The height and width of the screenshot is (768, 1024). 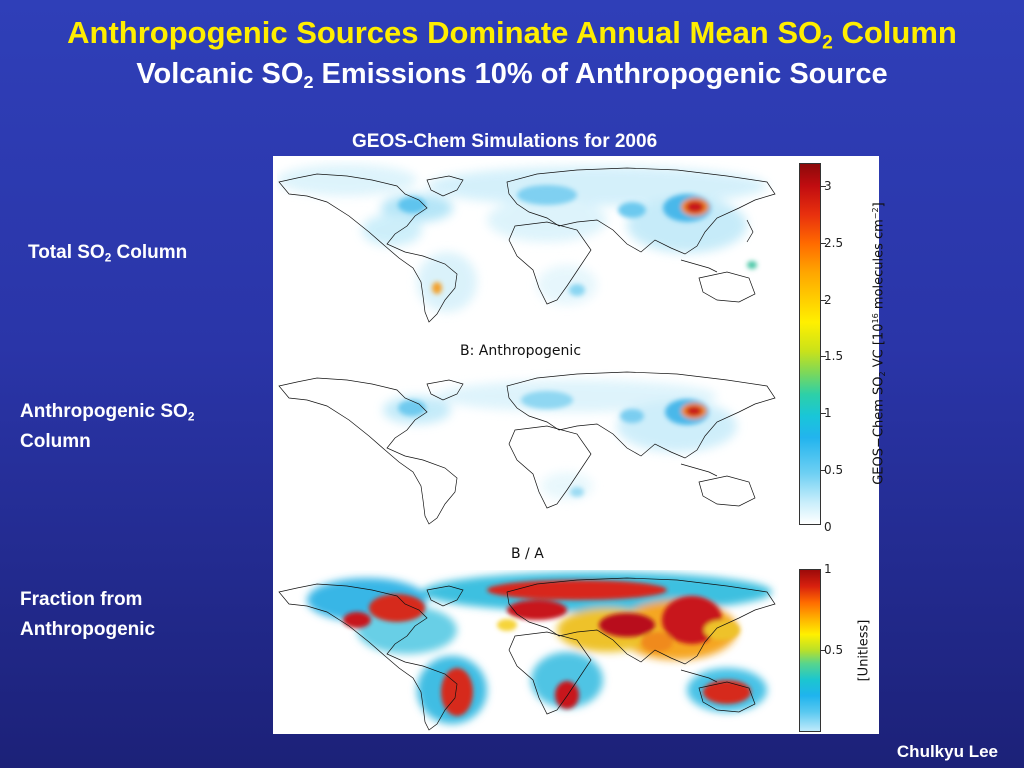 What do you see at coordinates (834, 356) in the screenshot?
I see `colorbar-tick-1-5: 1.5` at bounding box center [834, 356].